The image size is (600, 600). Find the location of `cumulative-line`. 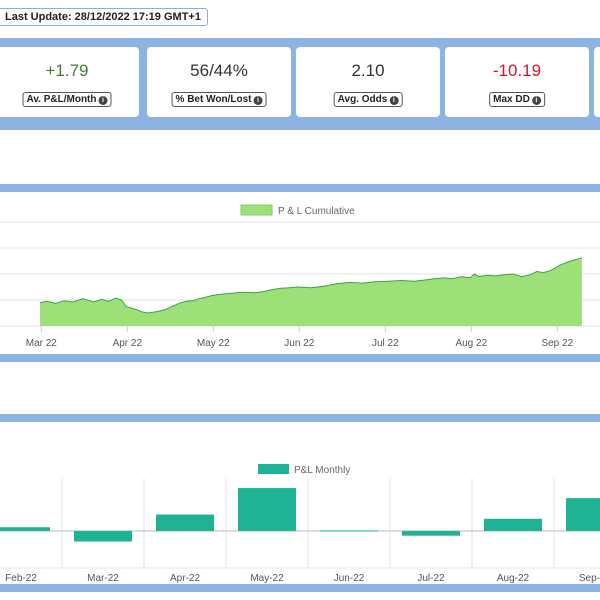

cumulative-line is located at coordinates (310, 285).